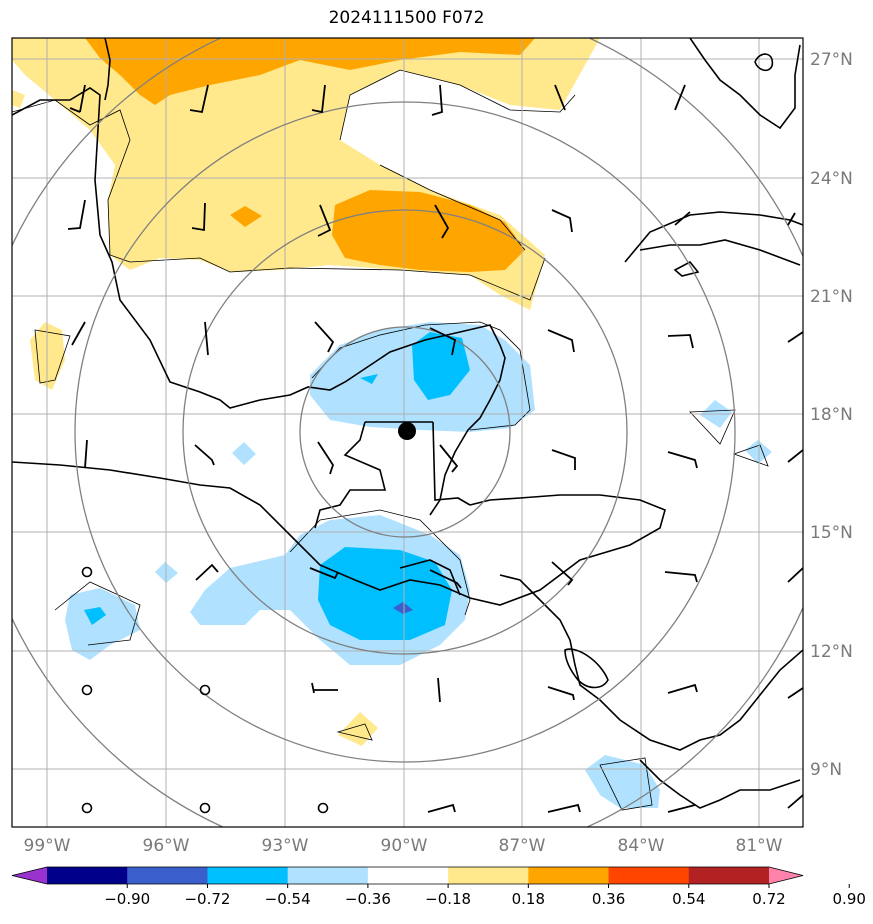 This screenshot has width=873, height=924. I want to click on colorbar-tick-label: −0.54, so click(288, 899).